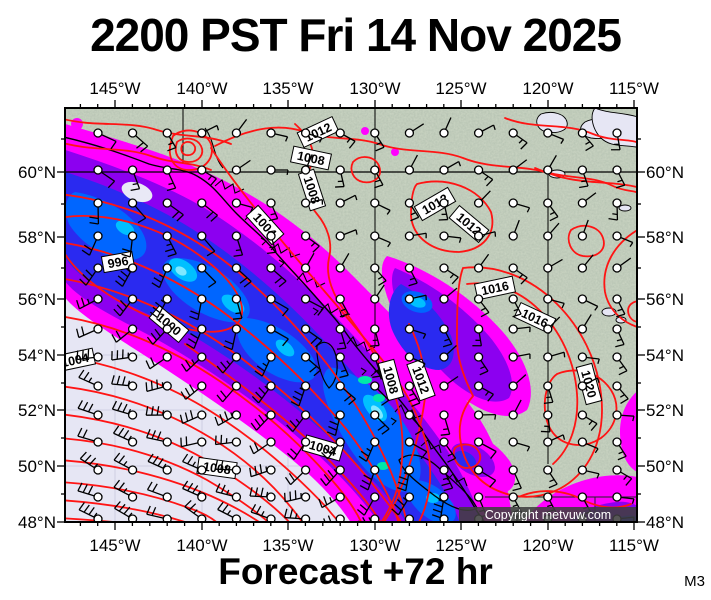 This screenshot has width=711, height=600. Describe the element at coordinates (118, 262) in the screenshot. I see `isobar-label: 996` at that location.